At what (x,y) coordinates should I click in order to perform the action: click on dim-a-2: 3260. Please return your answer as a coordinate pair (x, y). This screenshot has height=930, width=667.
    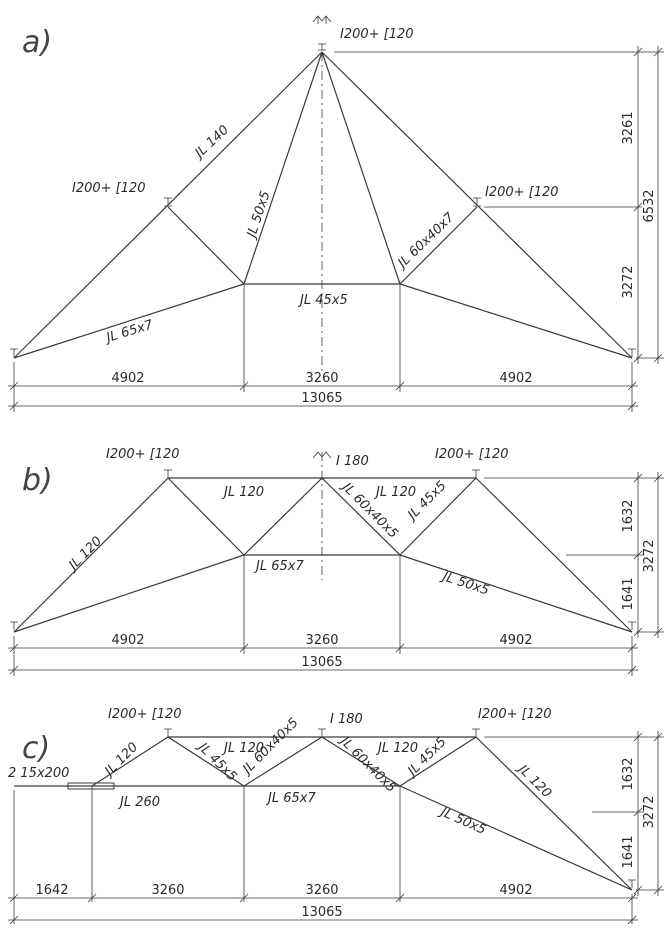
    Looking at the image, I should click on (321, 378).